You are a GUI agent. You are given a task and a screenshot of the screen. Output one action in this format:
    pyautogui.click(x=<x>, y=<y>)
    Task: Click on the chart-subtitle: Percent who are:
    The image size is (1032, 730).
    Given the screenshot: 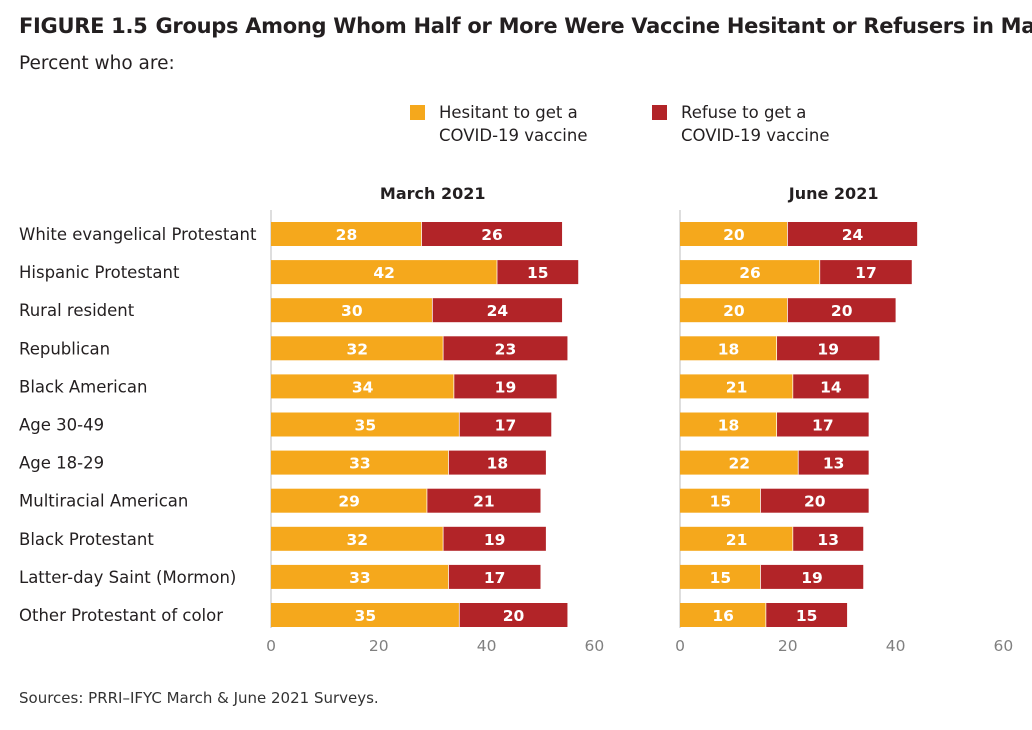 What is the action you would take?
    pyautogui.click(x=97, y=63)
    